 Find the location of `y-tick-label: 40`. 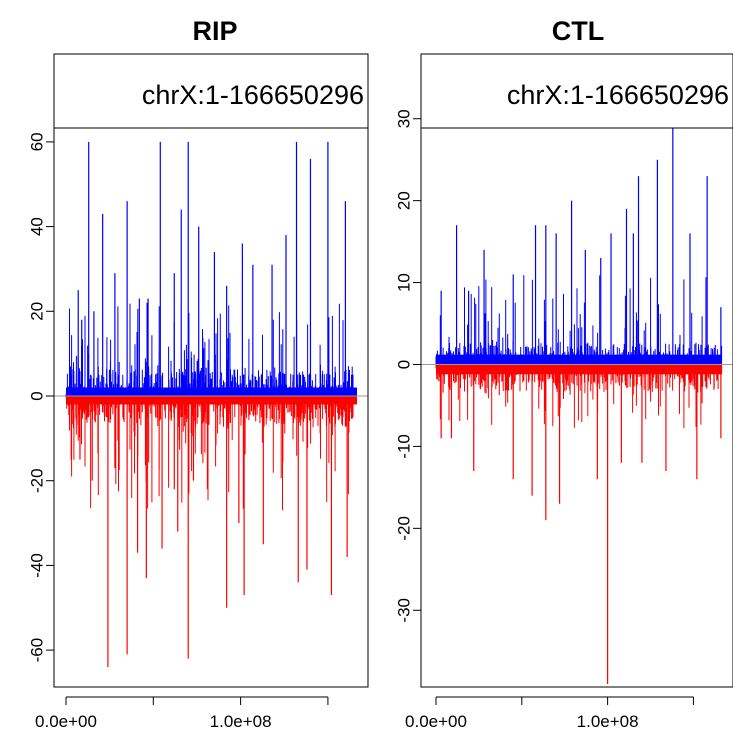

y-tick-label: 40 is located at coordinates (36, 226).